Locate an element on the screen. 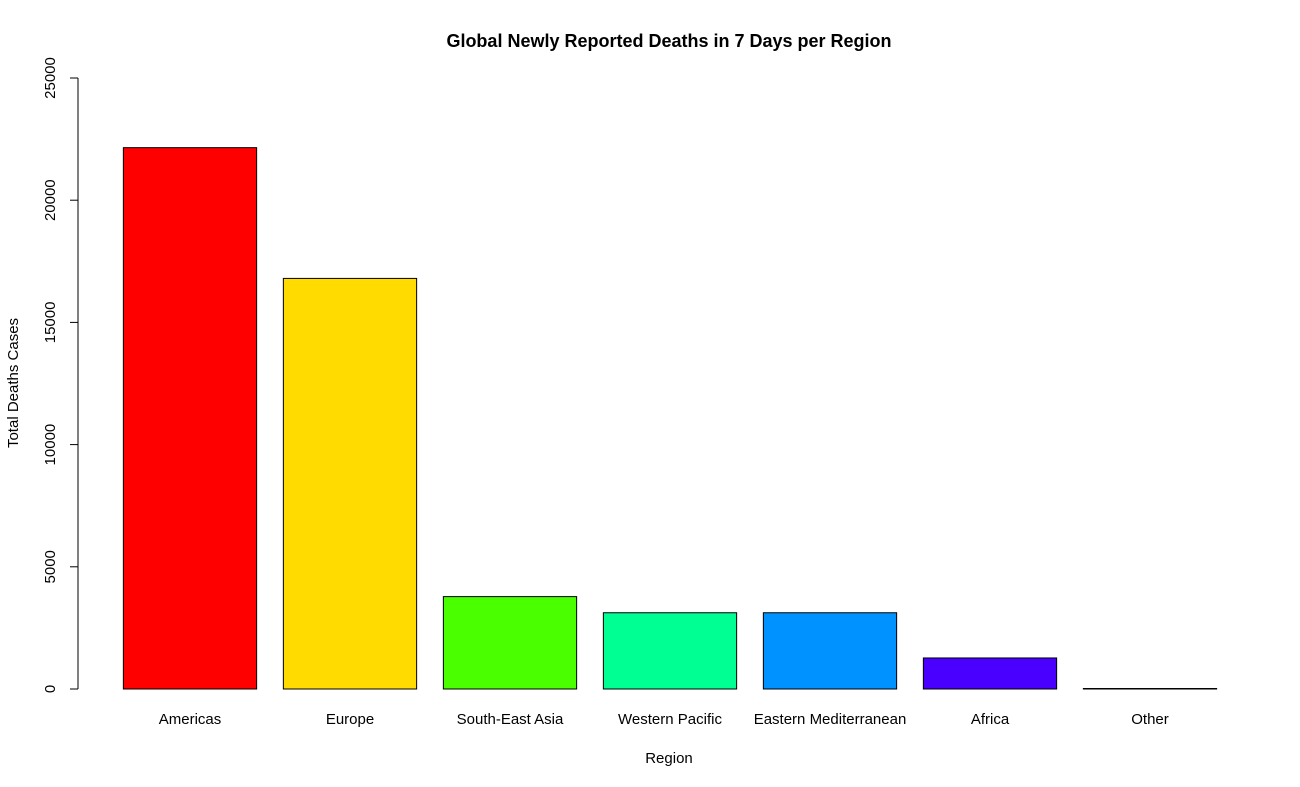  bar-africa is located at coordinates (990, 673).